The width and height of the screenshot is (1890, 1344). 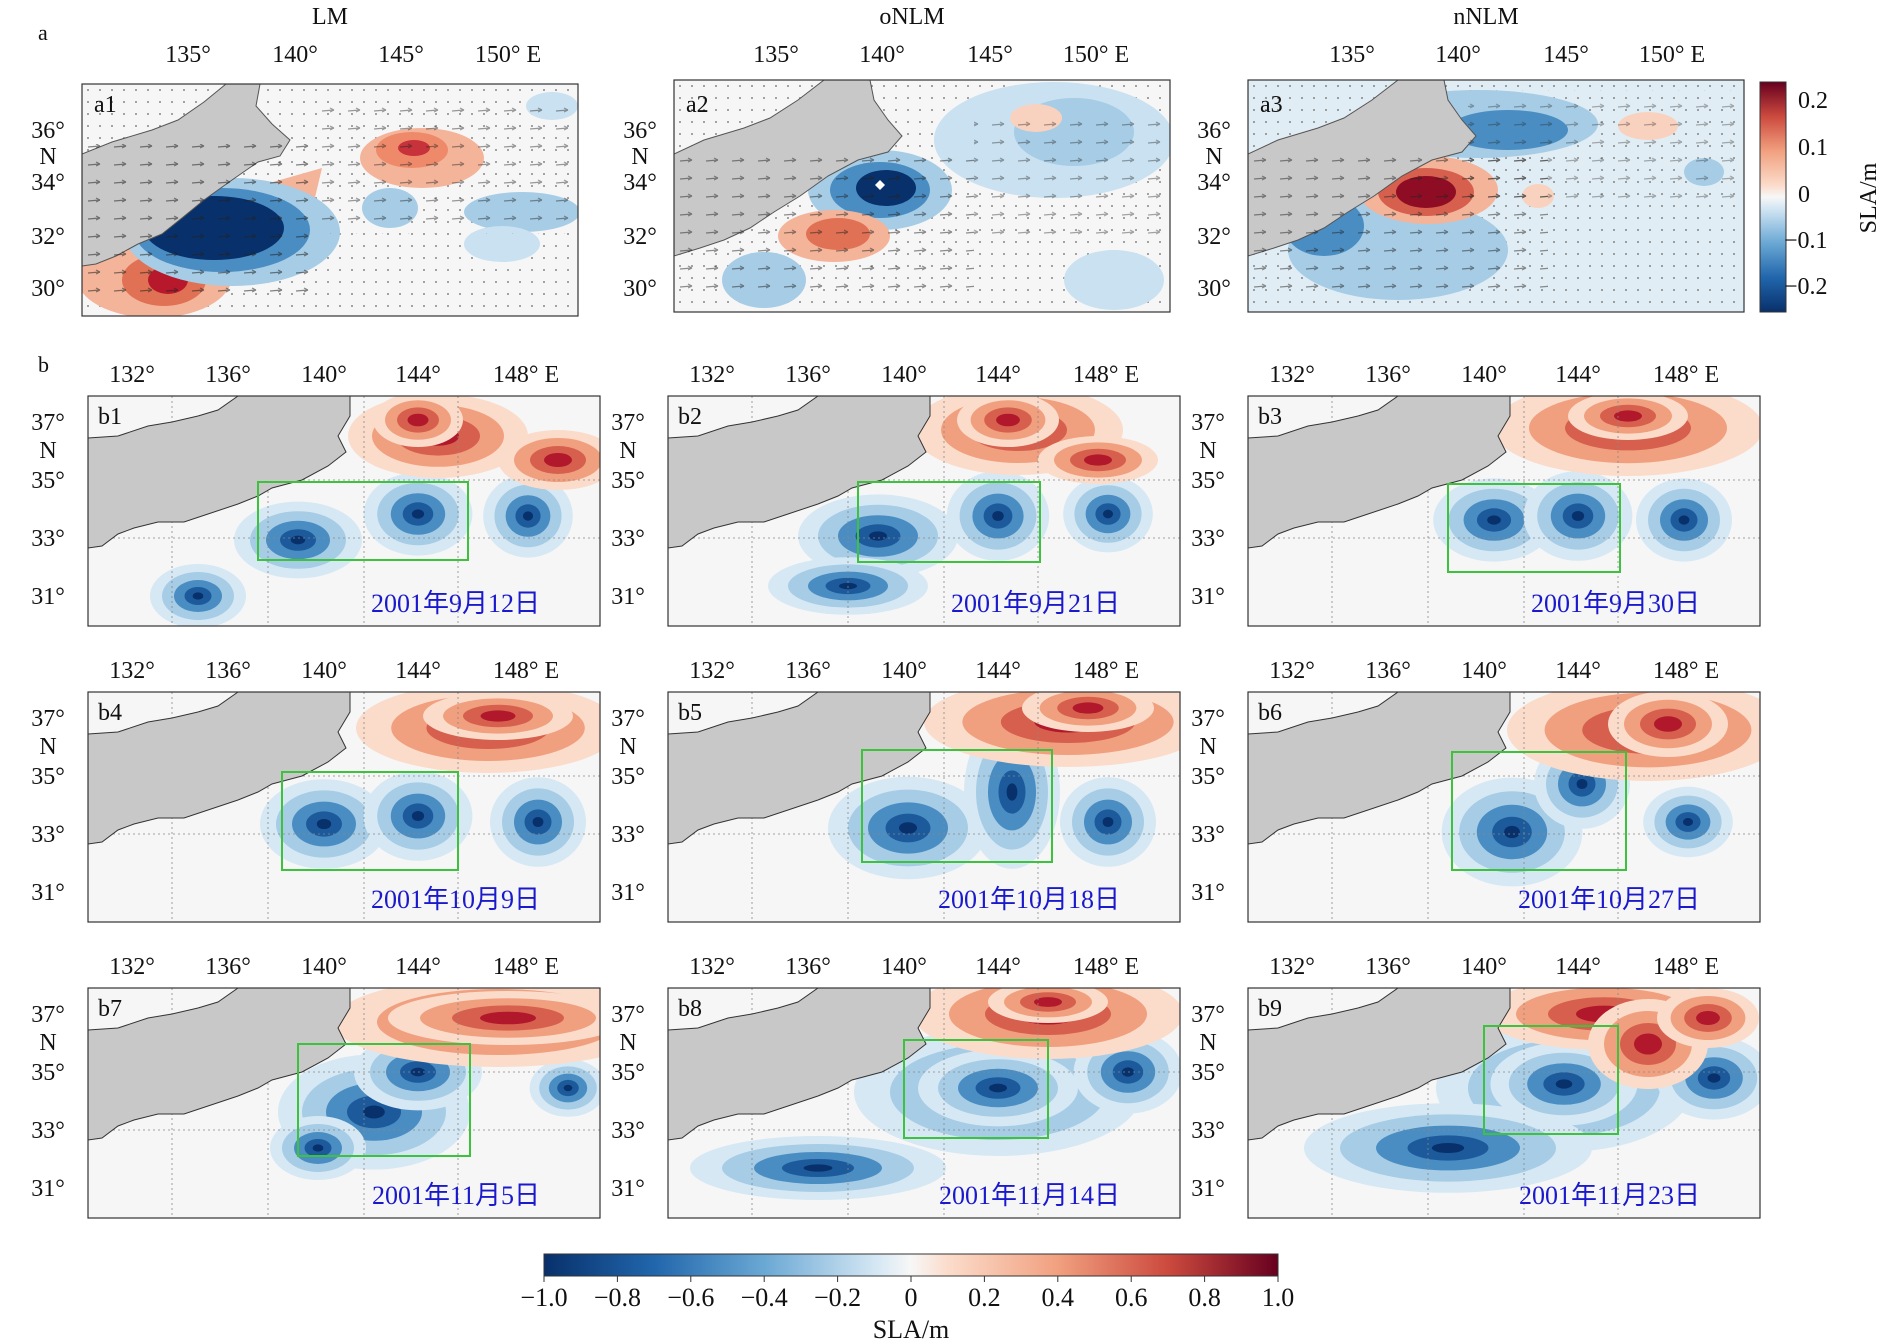 I want to click on sla-anomaly-negative, so click(x=1532, y=1108).